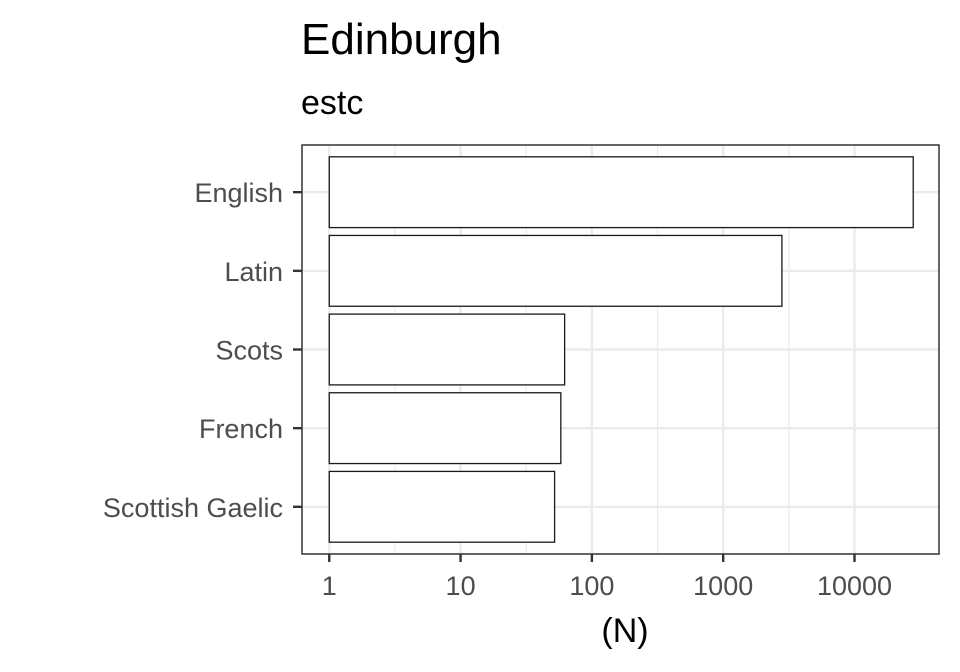 This screenshot has height=672, width=960. I want to click on x-tick-label: 1000, so click(723, 586).